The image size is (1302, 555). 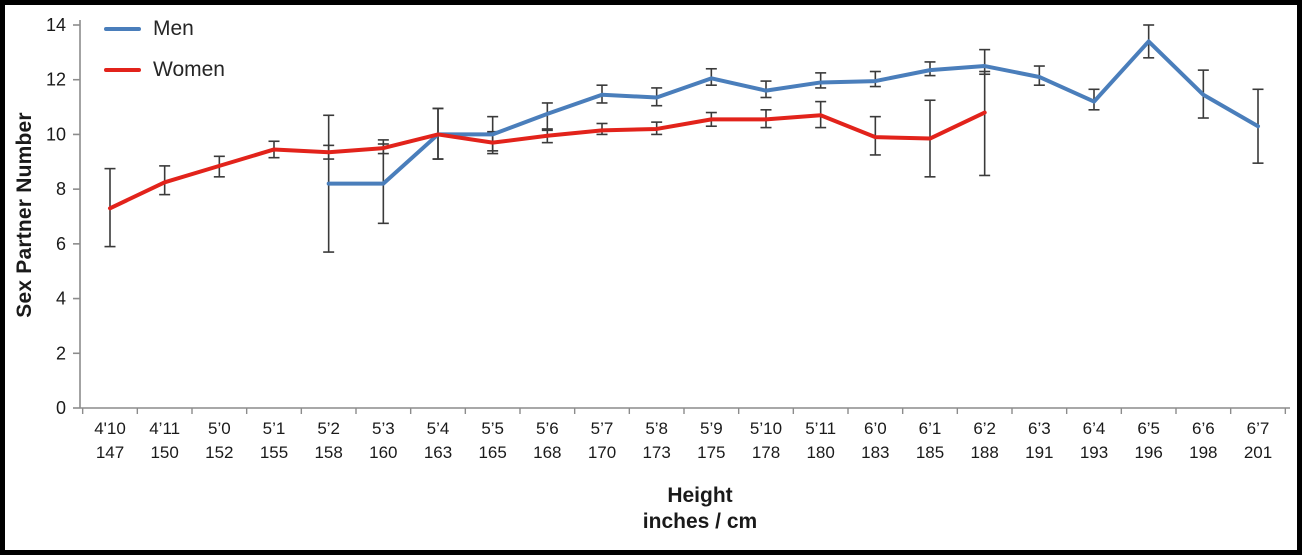 What do you see at coordinates (164, 428) in the screenshot?
I see `svg-text: 4’11` at bounding box center [164, 428].